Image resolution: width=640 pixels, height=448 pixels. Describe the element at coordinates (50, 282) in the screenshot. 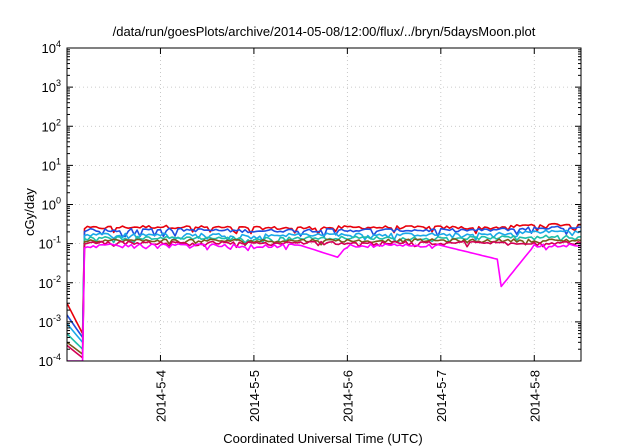

I see `y-tick-label: 10⁻²` at that location.